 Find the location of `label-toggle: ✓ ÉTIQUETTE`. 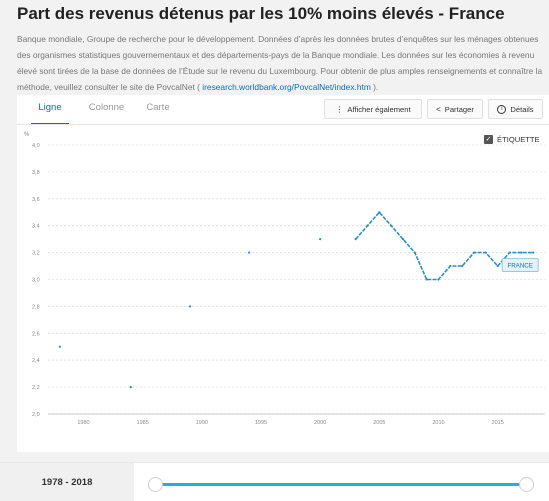

label-toggle: ✓ ÉTIQUETTE is located at coordinates (512, 139).